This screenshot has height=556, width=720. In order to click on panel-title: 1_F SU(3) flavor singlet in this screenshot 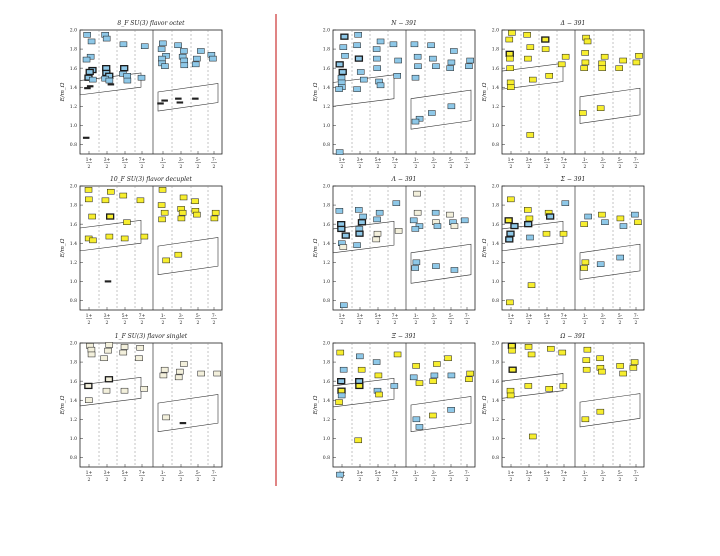, I will do `click(151, 336)`.